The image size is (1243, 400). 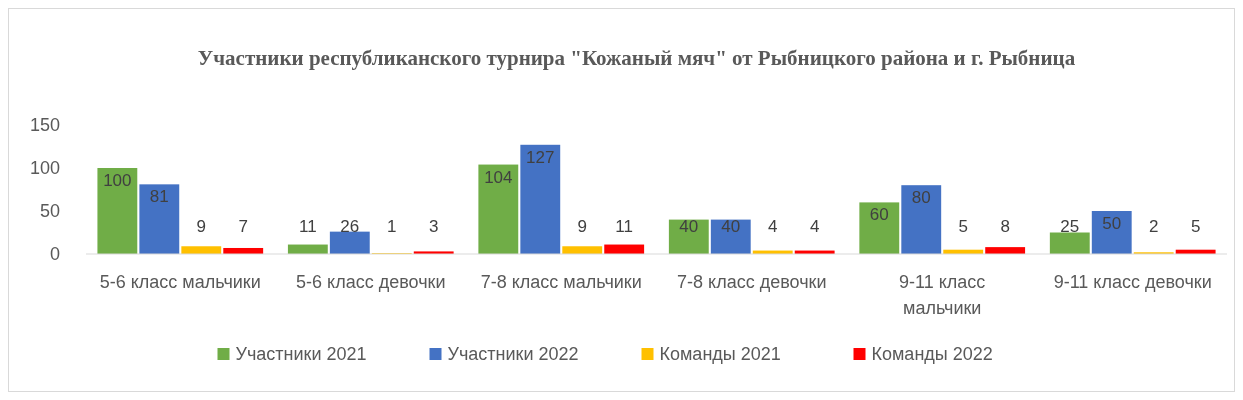 I want to click on data-label: 2, so click(x=1153, y=226).